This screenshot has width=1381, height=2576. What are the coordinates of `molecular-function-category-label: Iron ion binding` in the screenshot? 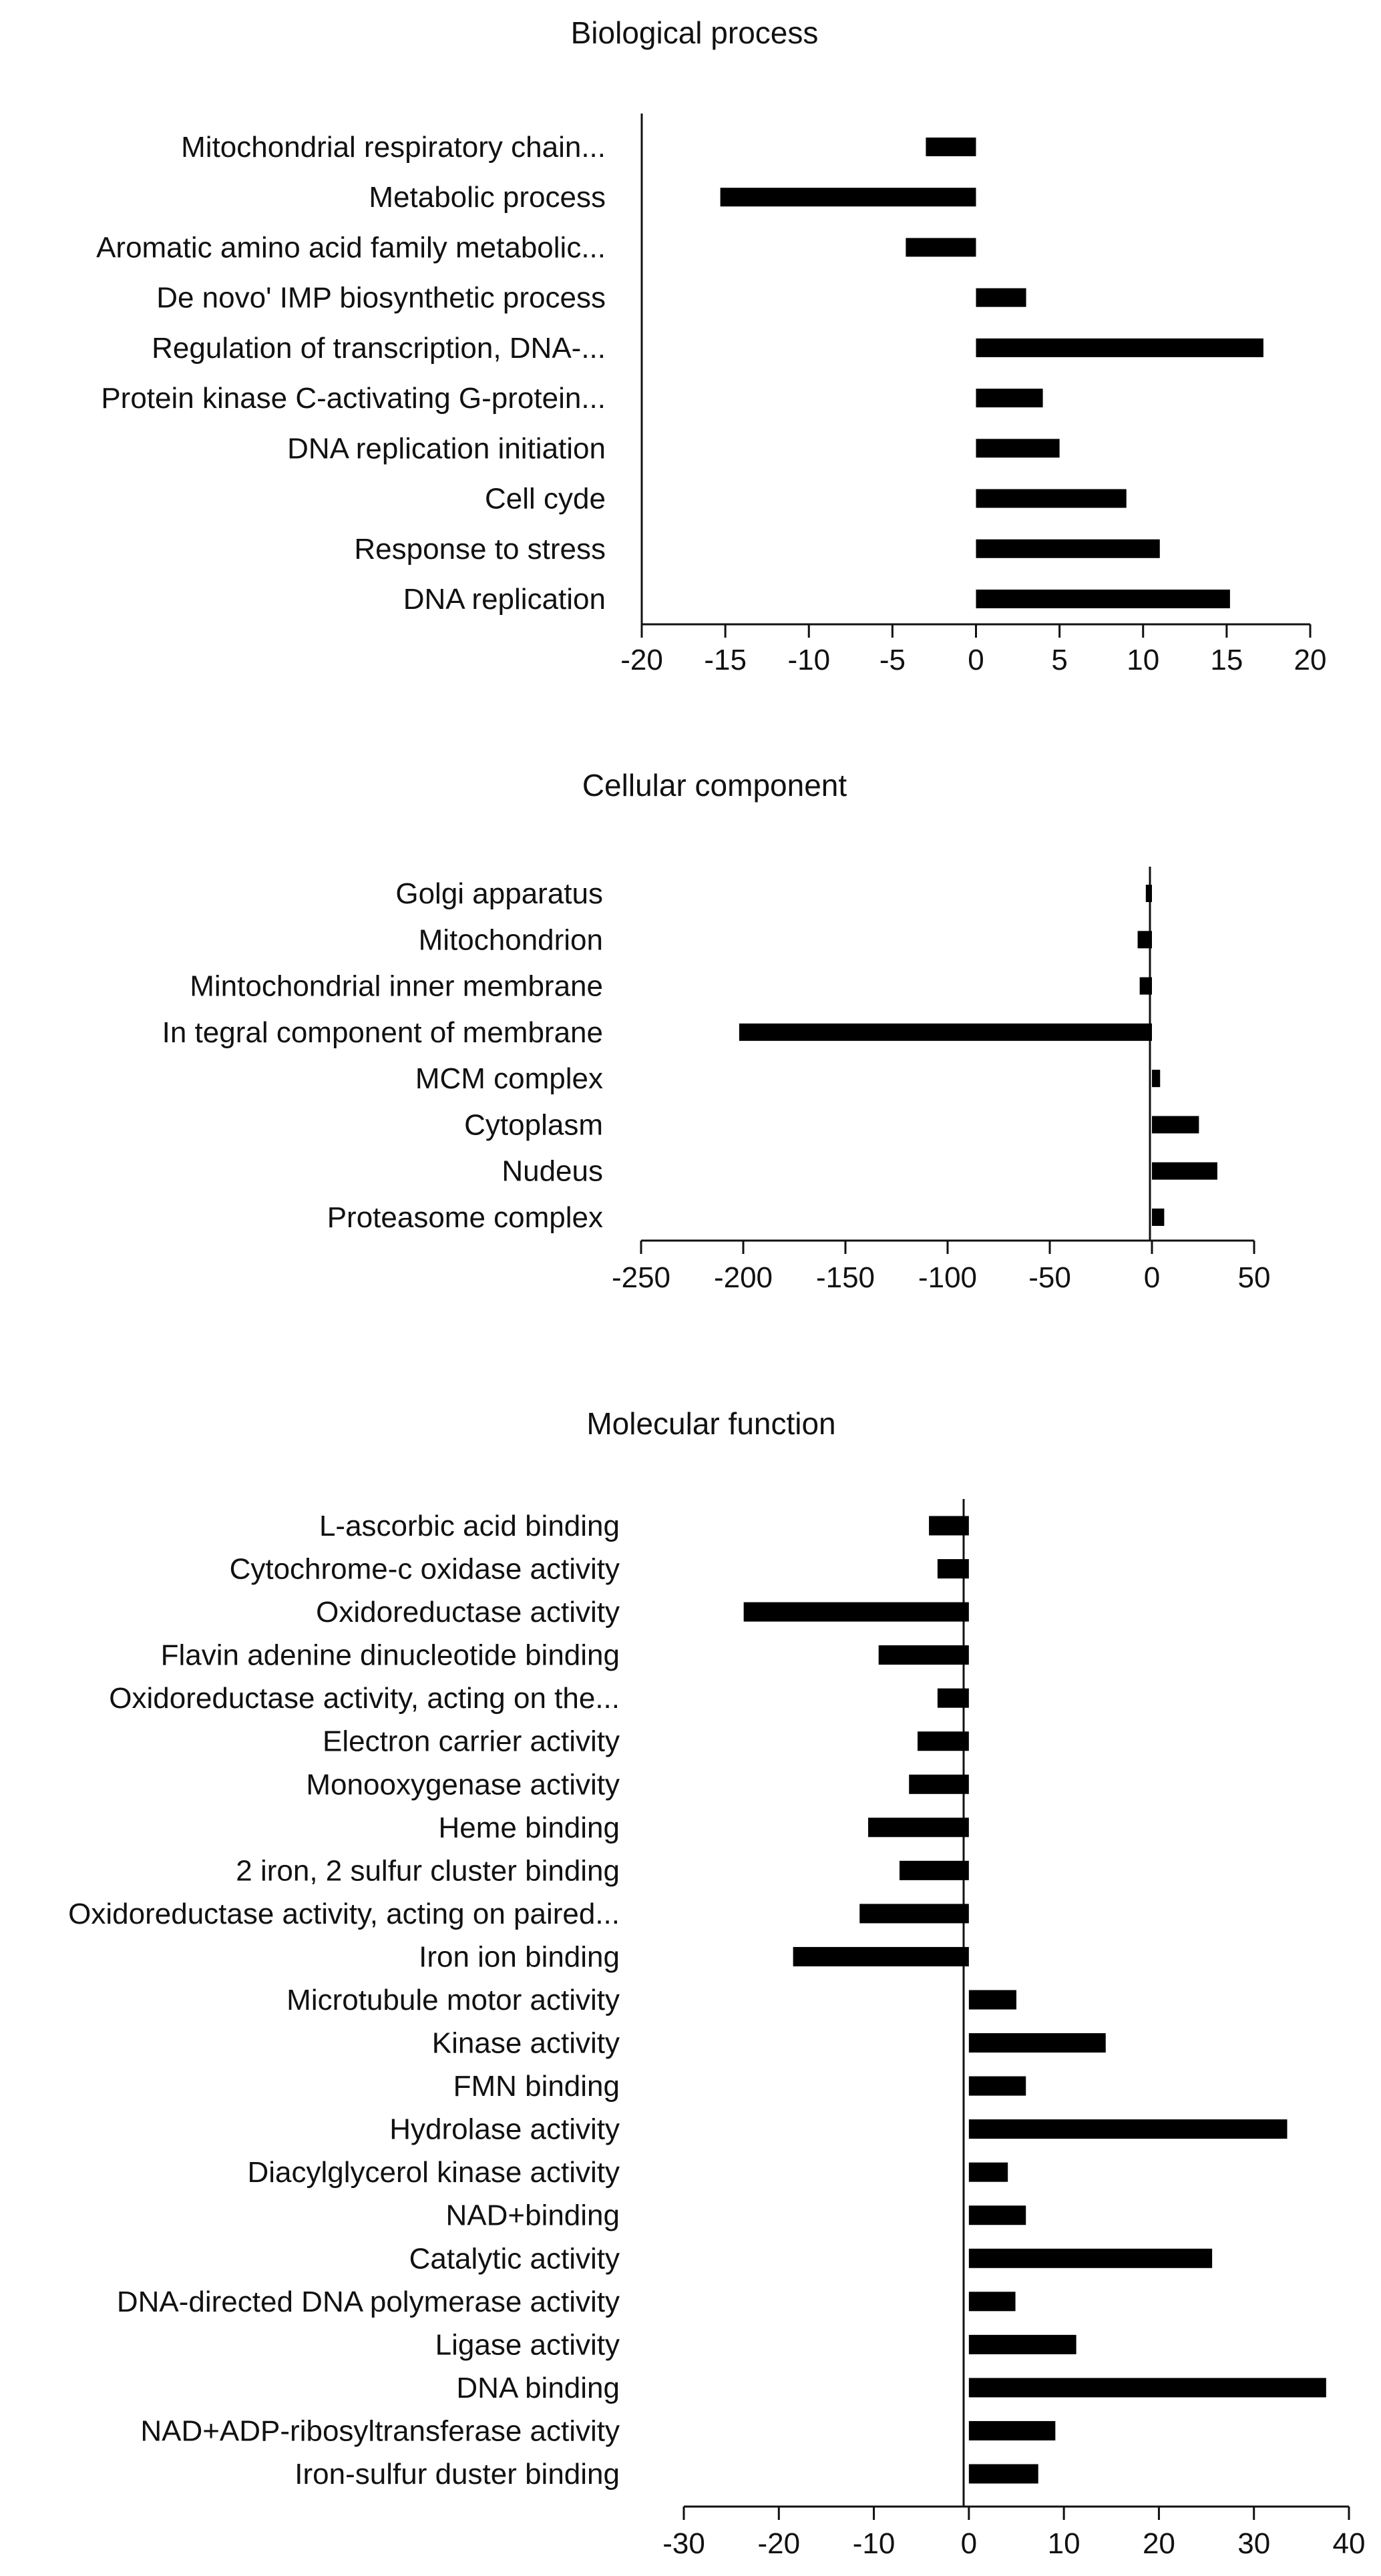 It's located at (519, 1957).